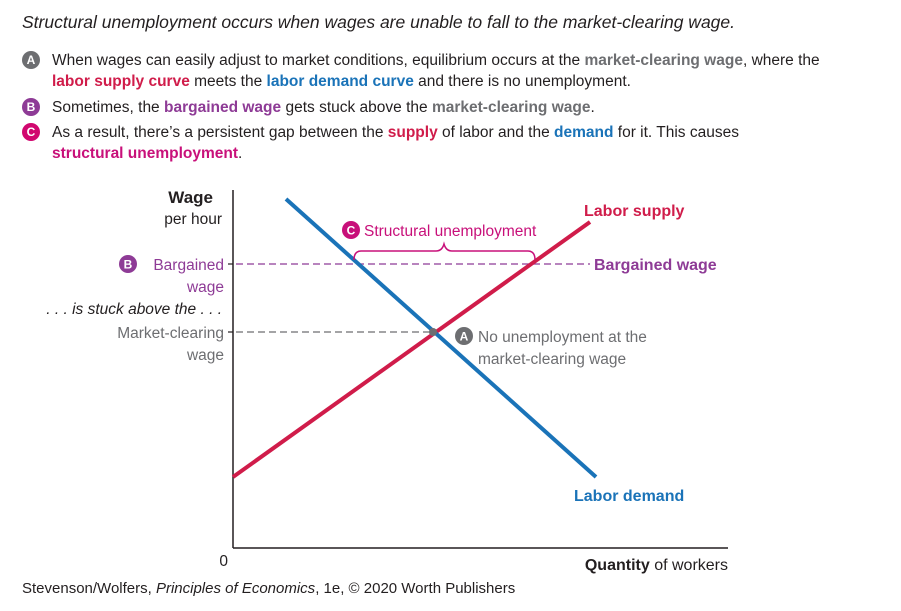  What do you see at coordinates (655, 265) in the screenshot?
I see `bargained-wage-right-label: Bargained wage` at bounding box center [655, 265].